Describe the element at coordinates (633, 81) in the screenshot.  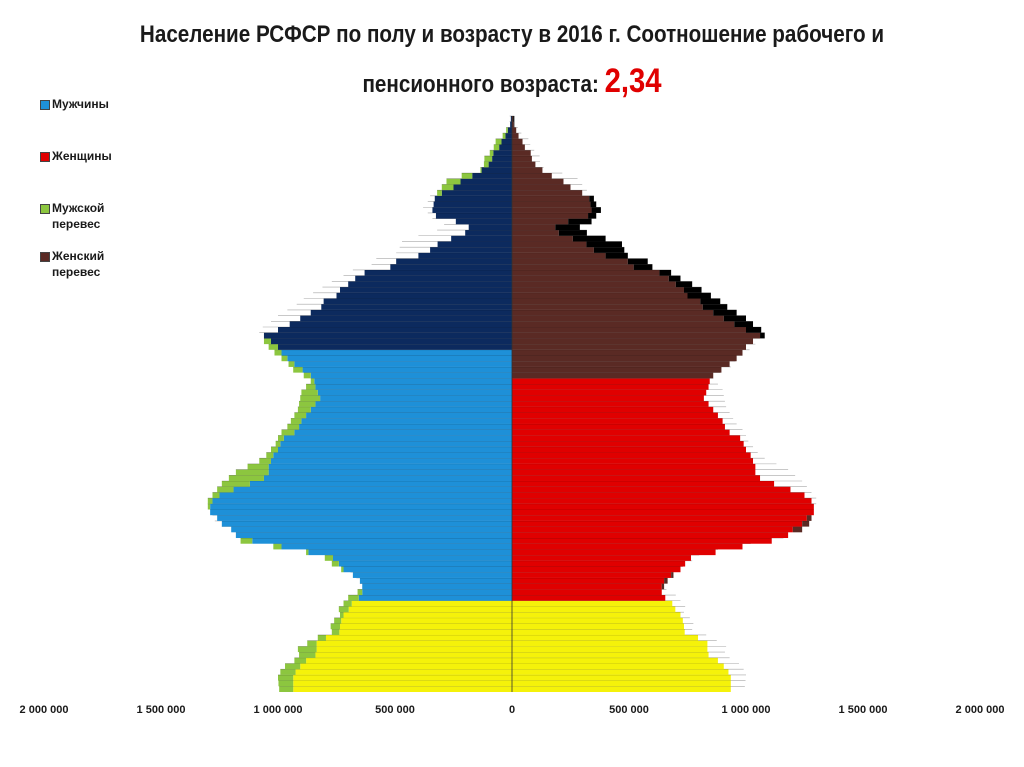
I see `ratio-value: 2,34` at that location.